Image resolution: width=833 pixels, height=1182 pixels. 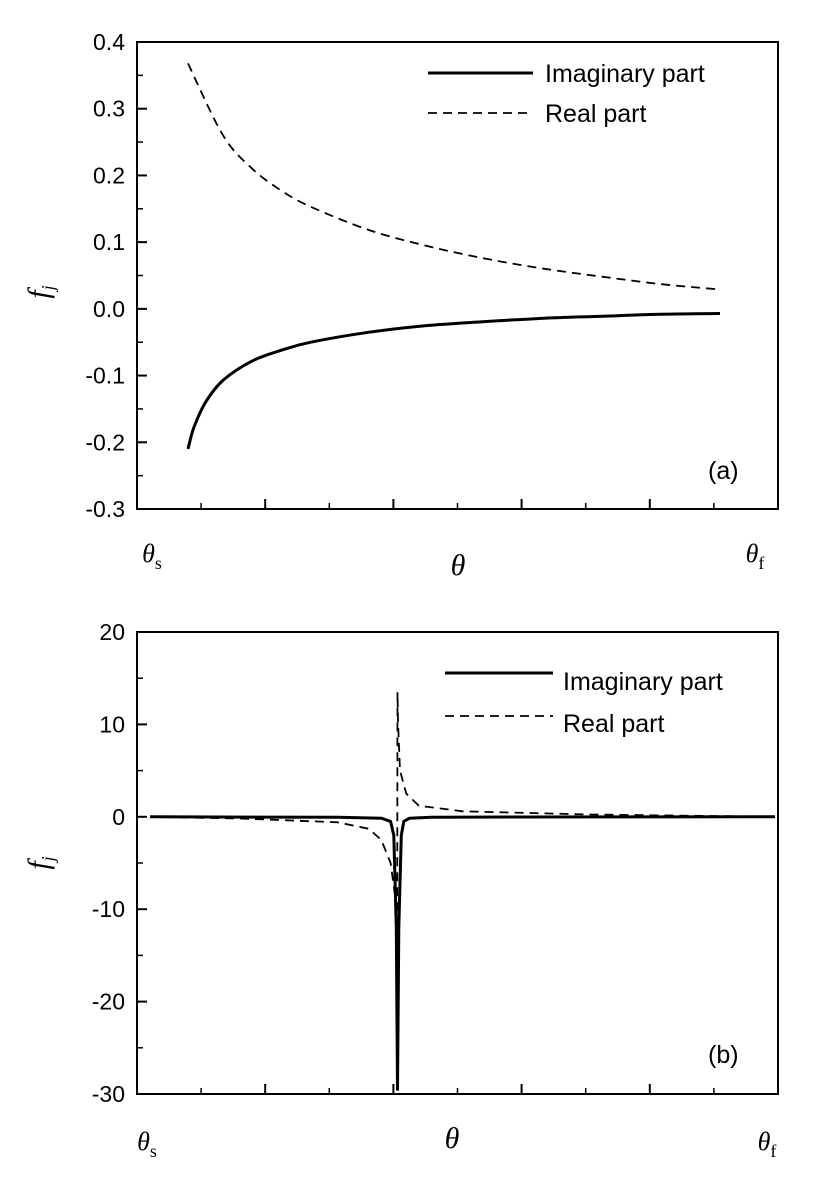 What do you see at coordinates (108, 909) in the screenshot?
I see `panel-b-y-tick-label: -10` at bounding box center [108, 909].